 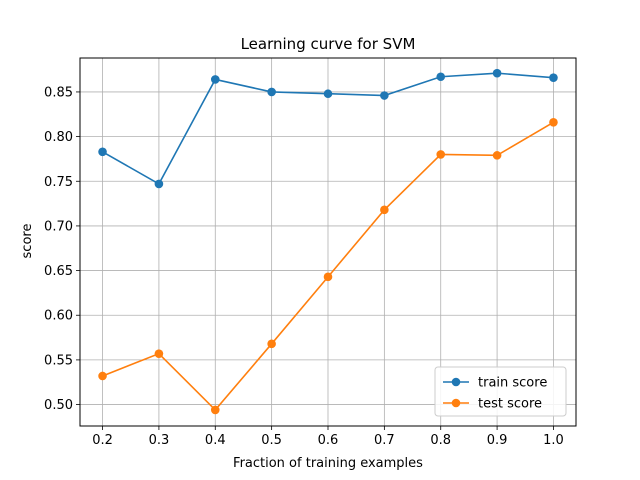 I want to click on legend-label: test score, so click(x=510, y=404).